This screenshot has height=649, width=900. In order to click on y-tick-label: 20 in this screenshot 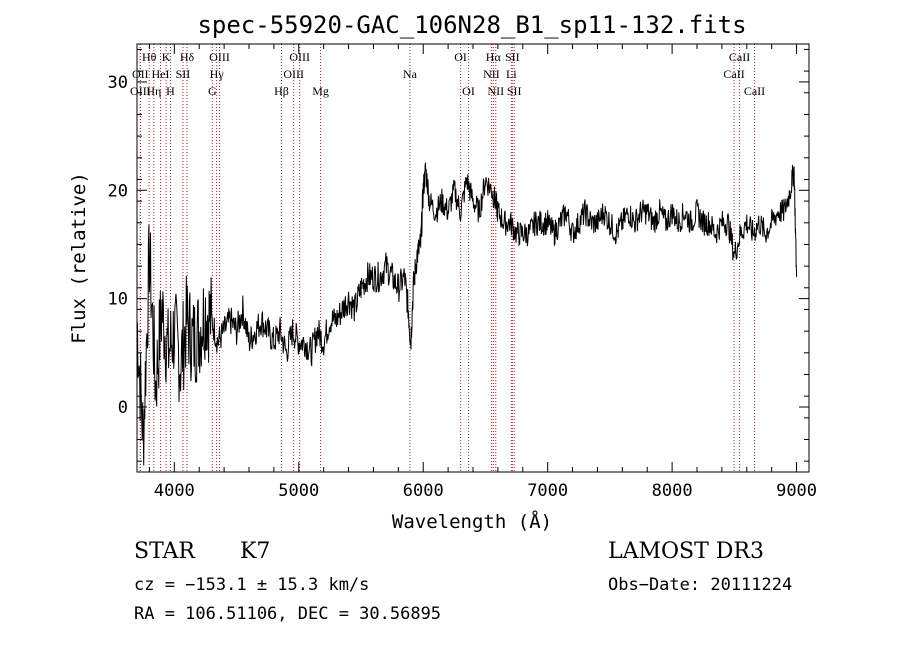, I will do `click(118, 191)`.